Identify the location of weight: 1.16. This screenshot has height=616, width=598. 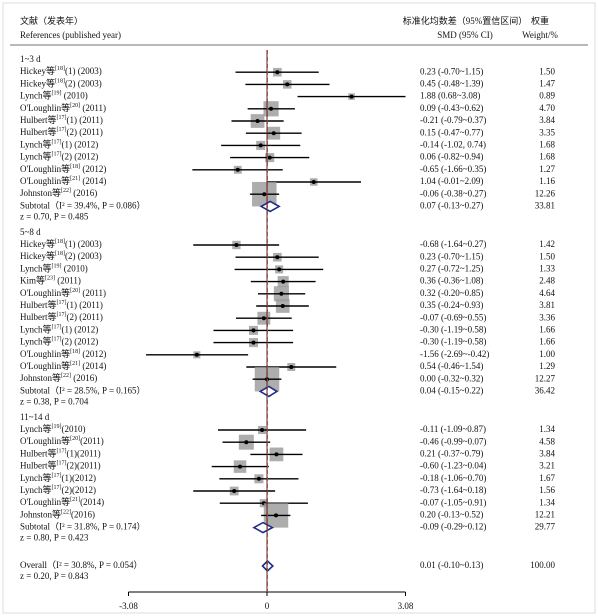
(547, 181).